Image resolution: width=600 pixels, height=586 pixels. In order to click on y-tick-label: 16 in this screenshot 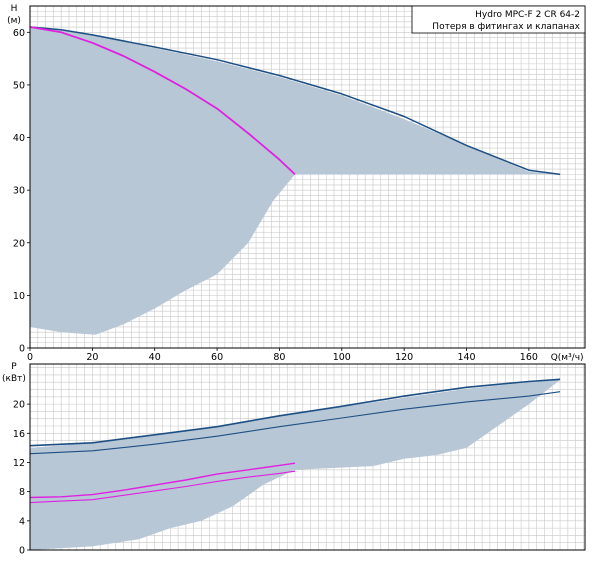, I will do `click(19, 434)`.